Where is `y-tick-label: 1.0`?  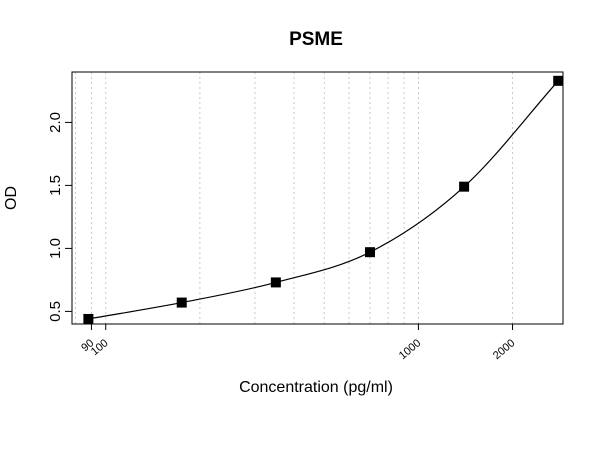 y-tick-label: 1.0 is located at coordinates (55, 248).